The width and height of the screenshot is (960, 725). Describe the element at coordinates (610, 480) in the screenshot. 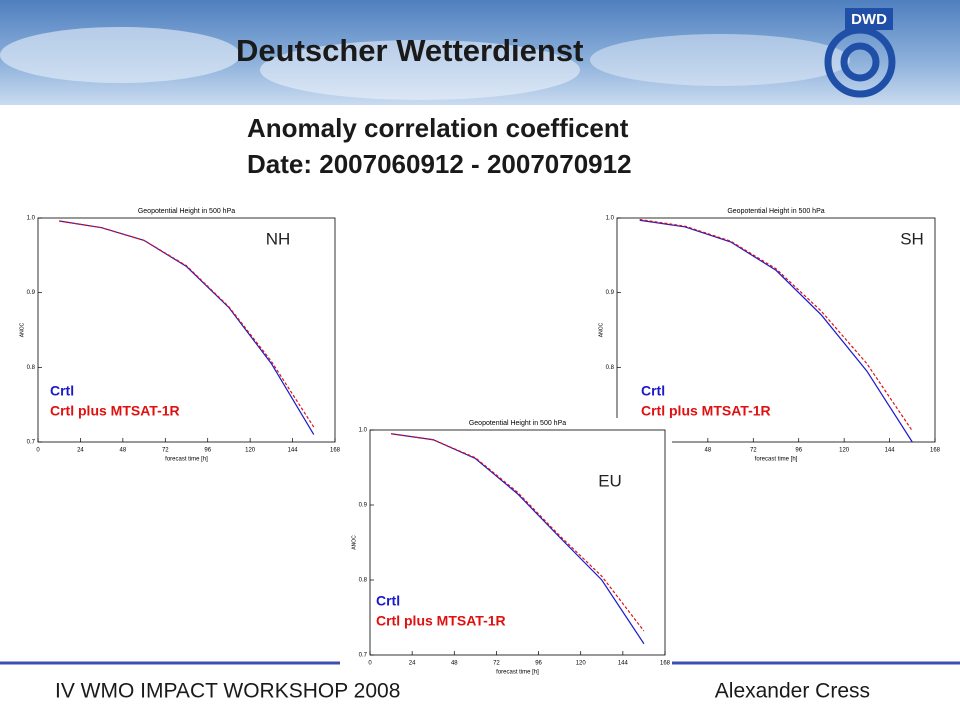

I see `region-label: EU` at that location.